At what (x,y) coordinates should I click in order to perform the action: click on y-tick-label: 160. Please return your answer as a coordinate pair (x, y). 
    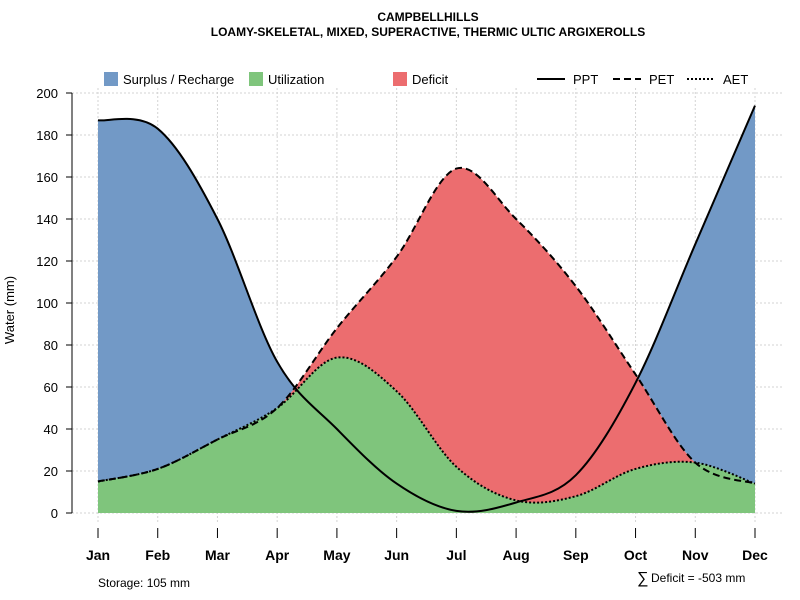
    Looking at the image, I should click on (47, 177).